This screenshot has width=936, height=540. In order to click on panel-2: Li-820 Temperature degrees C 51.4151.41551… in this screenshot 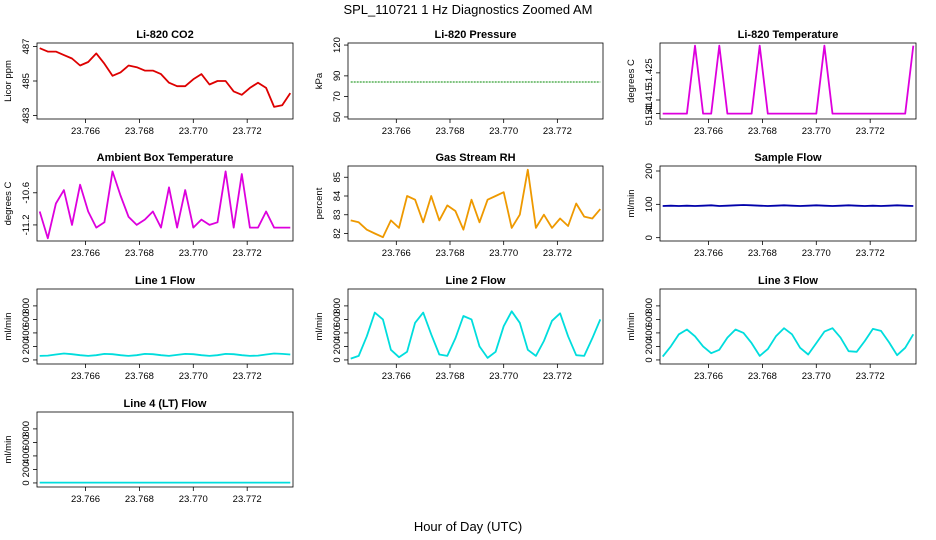, I will do `click(771, 83)`.